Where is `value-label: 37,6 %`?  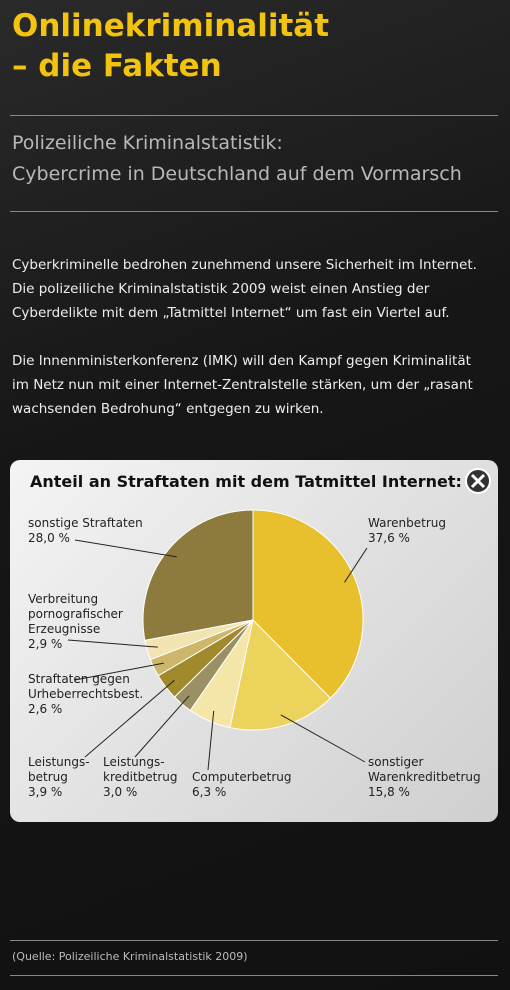
value-label: 37,6 % is located at coordinates (389, 538).